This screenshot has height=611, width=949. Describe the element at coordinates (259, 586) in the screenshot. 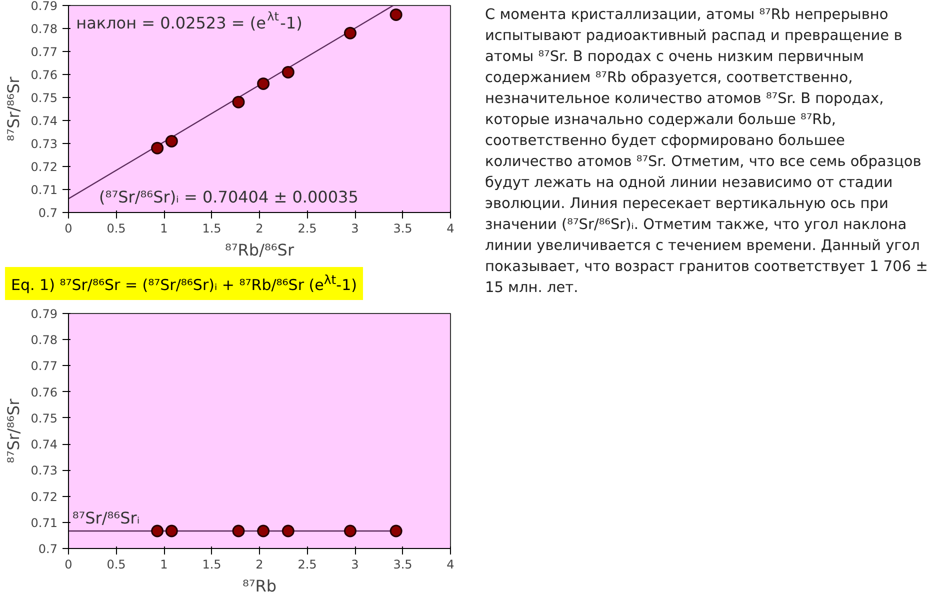

I see `x-axis-title: ⁸⁷Rb` at that location.